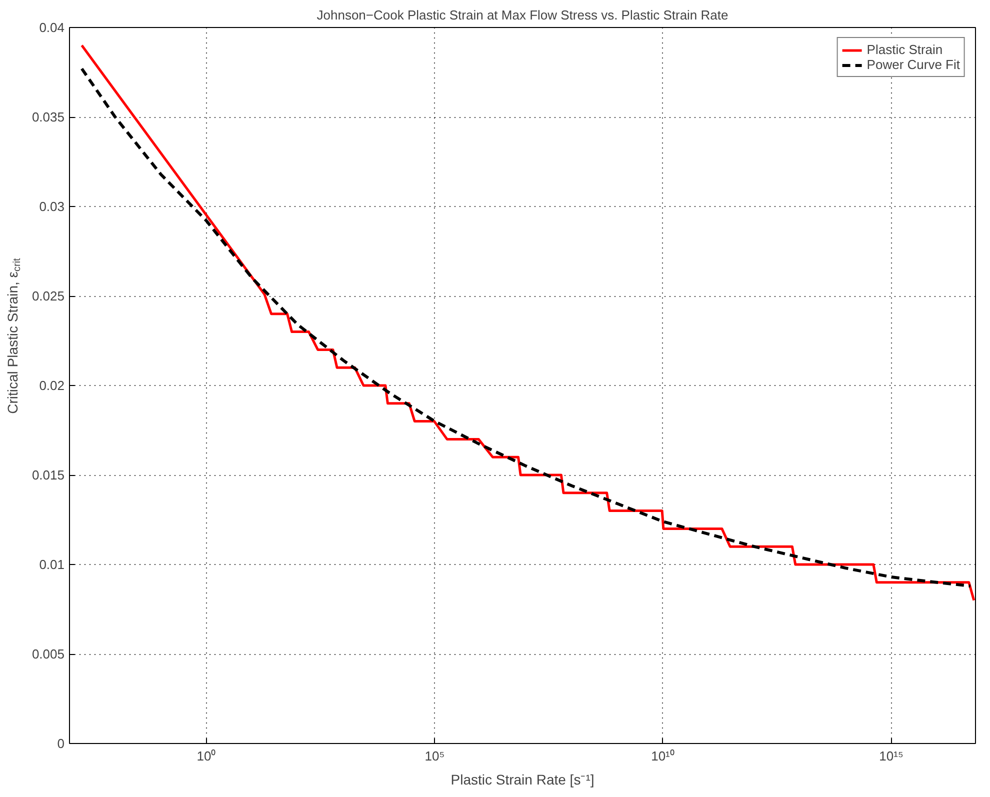 This screenshot has width=990, height=797. I want to click on y-tick-label: 0.005, so click(48, 654).